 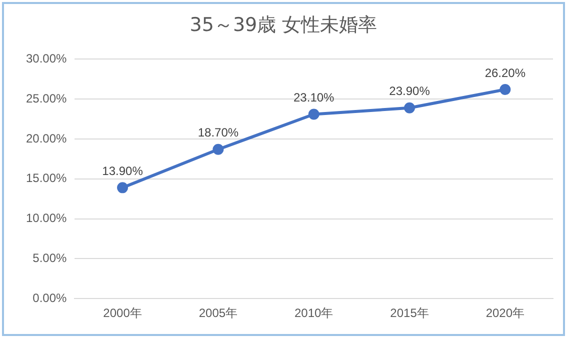 What do you see at coordinates (50, 297) in the screenshot?
I see `y-tick-label: 0.00%` at bounding box center [50, 297].